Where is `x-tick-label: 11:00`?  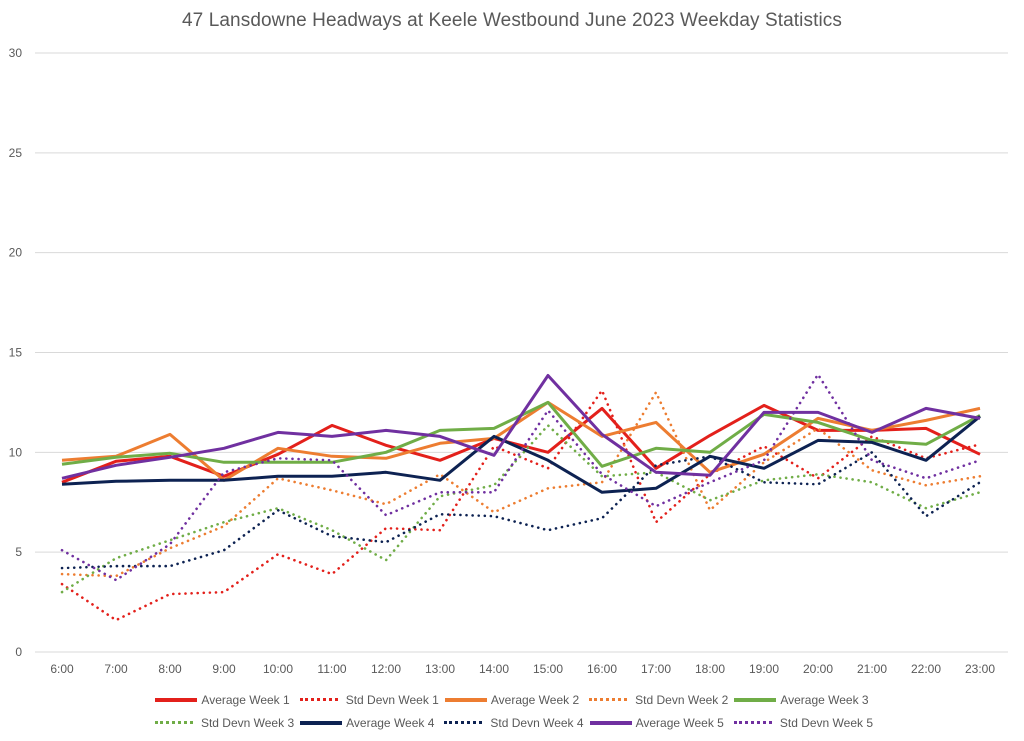 x-tick-label: 11:00 is located at coordinates (331, 669).